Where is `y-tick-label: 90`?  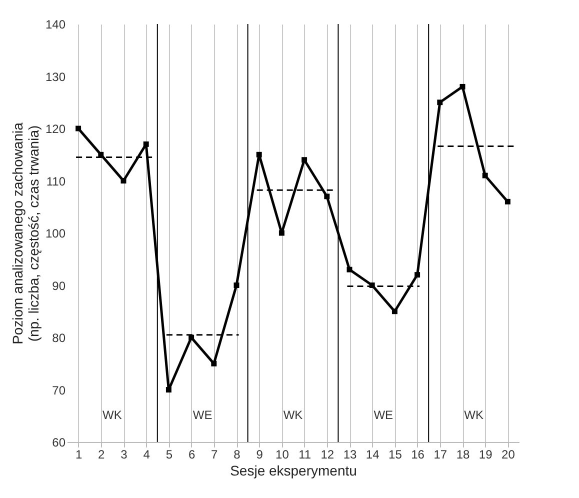 y-tick-label: 90 is located at coordinates (59, 285).